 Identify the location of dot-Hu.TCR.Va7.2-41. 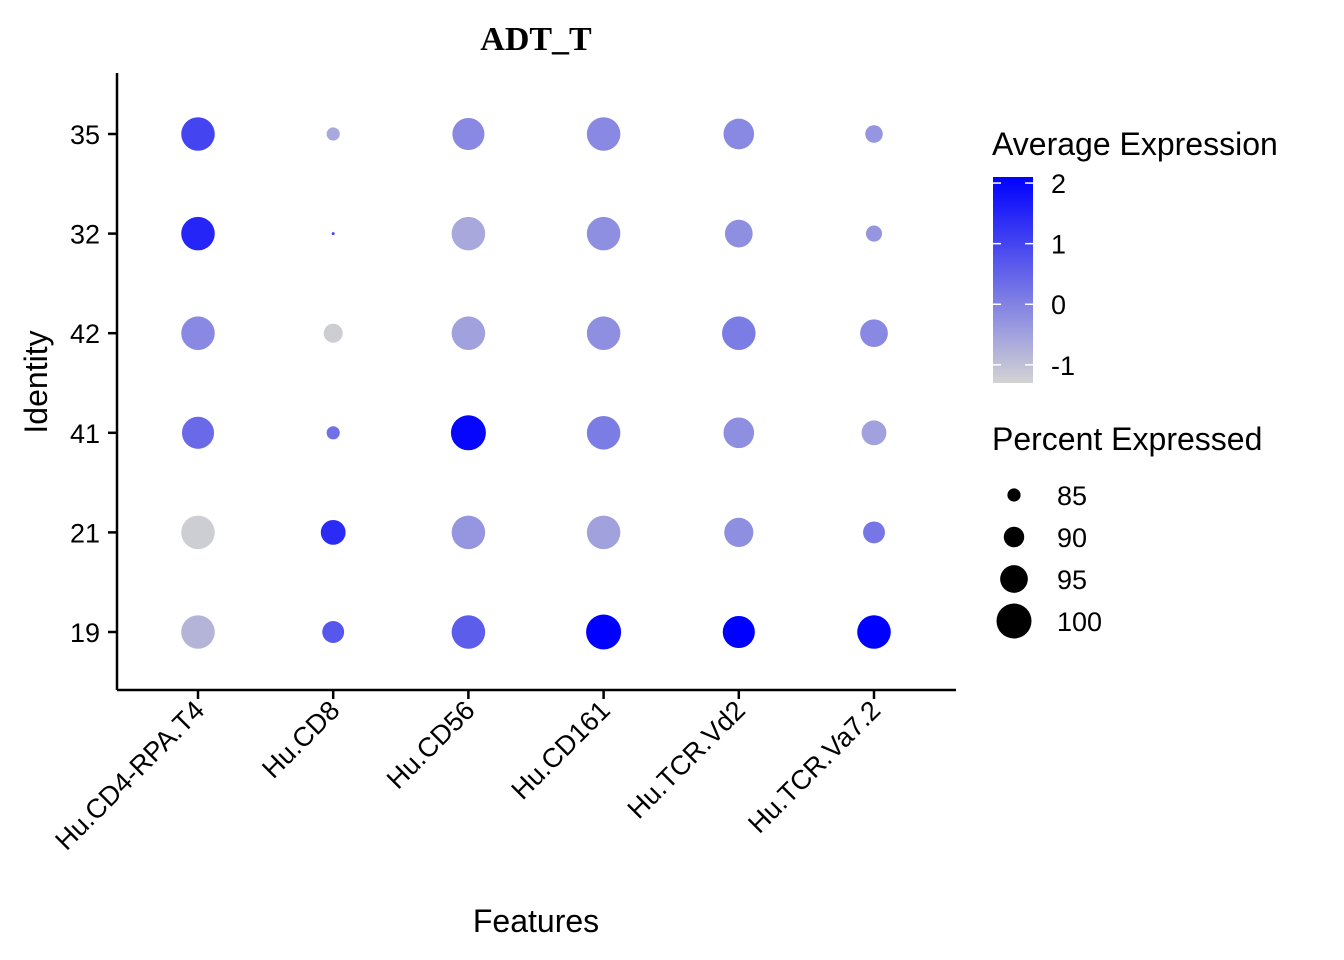
(874, 433).